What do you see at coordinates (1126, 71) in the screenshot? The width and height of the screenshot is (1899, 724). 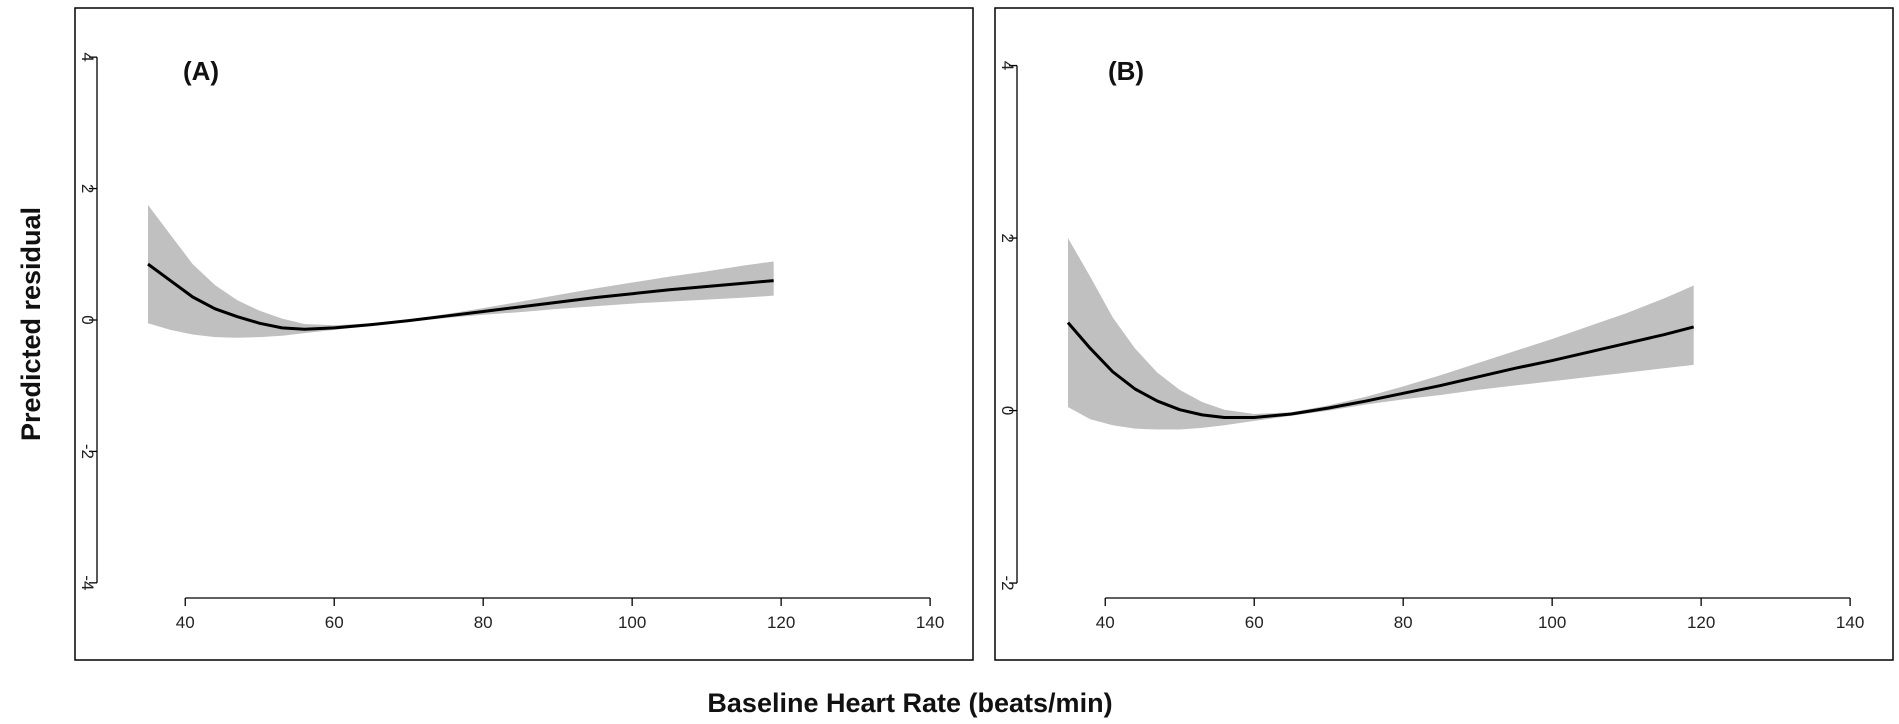 I see `panel-b-label: (B)` at bounding box center [1126, 71].